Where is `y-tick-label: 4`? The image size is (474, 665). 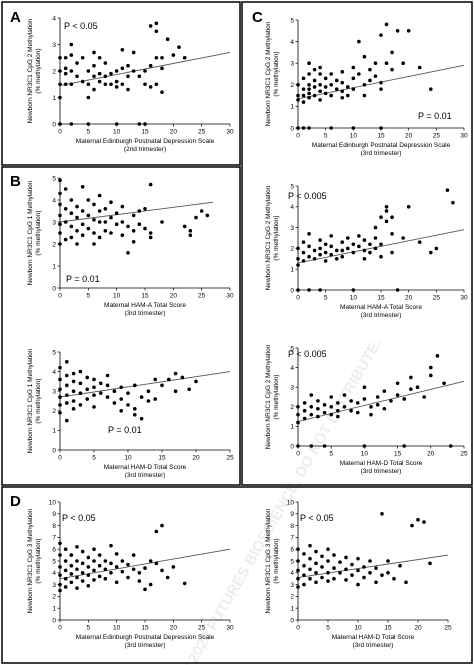 y-tick-label: 4 is located at coordinates (54, 573).